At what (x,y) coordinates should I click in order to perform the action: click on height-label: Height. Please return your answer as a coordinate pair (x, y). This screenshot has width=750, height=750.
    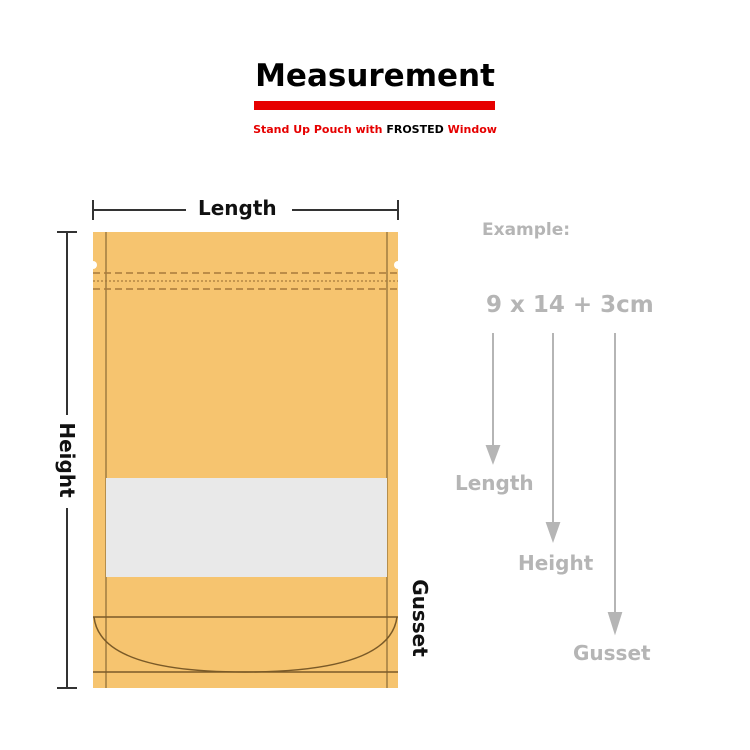
    Looking at the image, I should click on (67, 460).